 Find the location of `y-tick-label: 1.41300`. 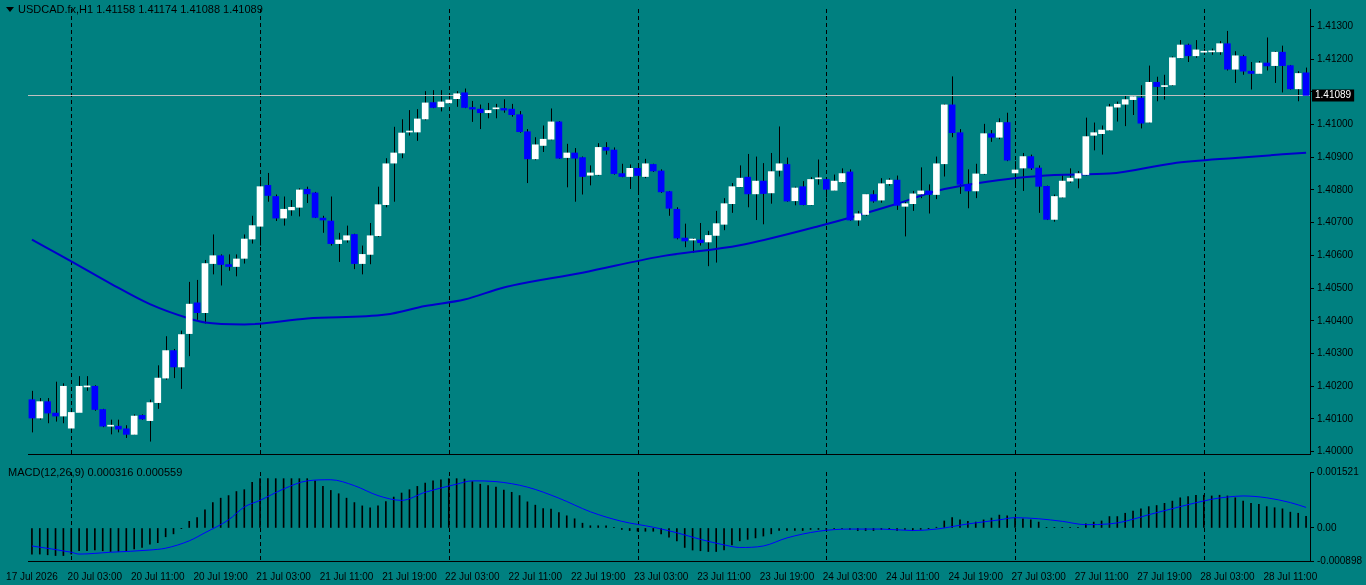

y-tick-label: 1.41300 is located at coordinates (1335, 26).